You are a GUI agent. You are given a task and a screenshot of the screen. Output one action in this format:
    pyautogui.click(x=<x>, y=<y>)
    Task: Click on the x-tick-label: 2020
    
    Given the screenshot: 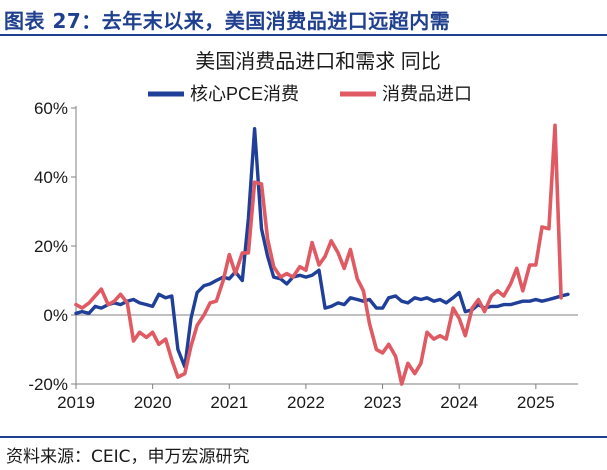 What is the action you would take?
    pyautogui.click(x=153, y=402)
    